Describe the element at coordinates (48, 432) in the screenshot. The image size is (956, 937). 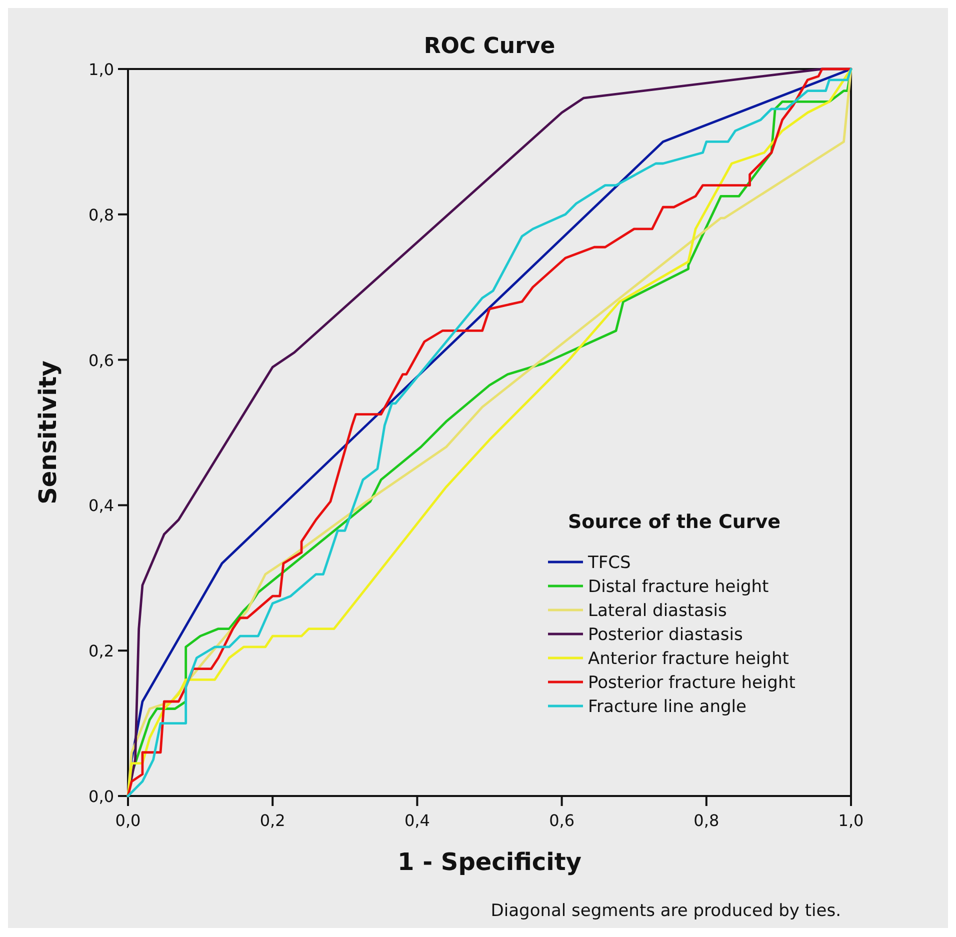
I see `y-axis-title: Sensitivity` at that location.